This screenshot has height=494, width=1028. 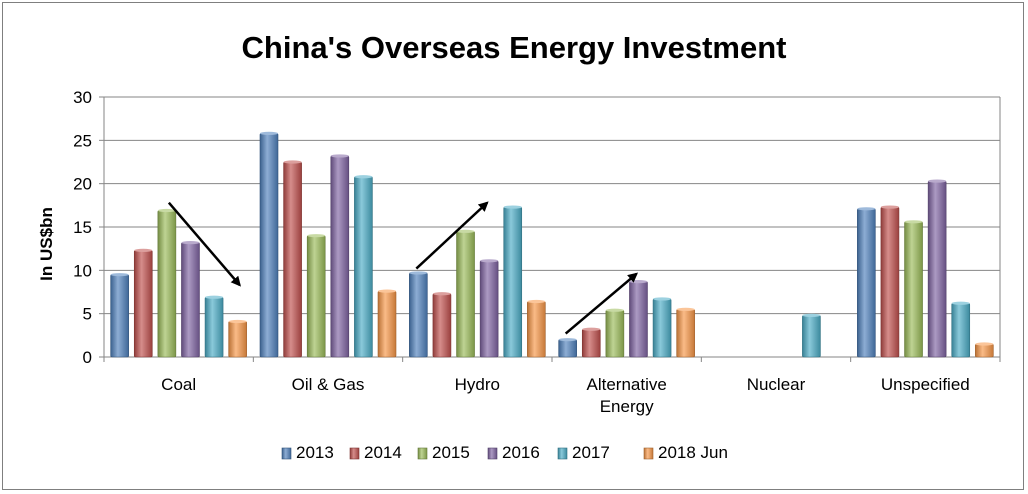 I want to click on y-tick-label: 30, so click(x=82, y=97).